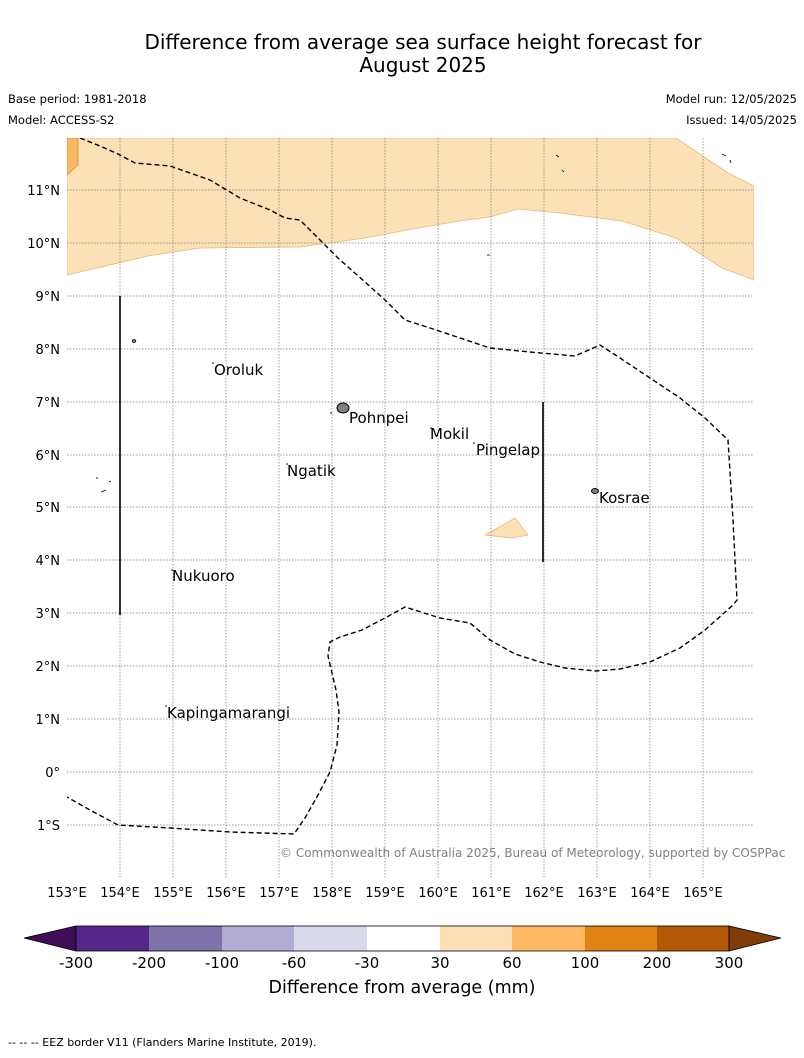 The width and height of the screenshot is (804, 1058). I want to click on place-label-ngatik: Ngatik, so click(311, 471).